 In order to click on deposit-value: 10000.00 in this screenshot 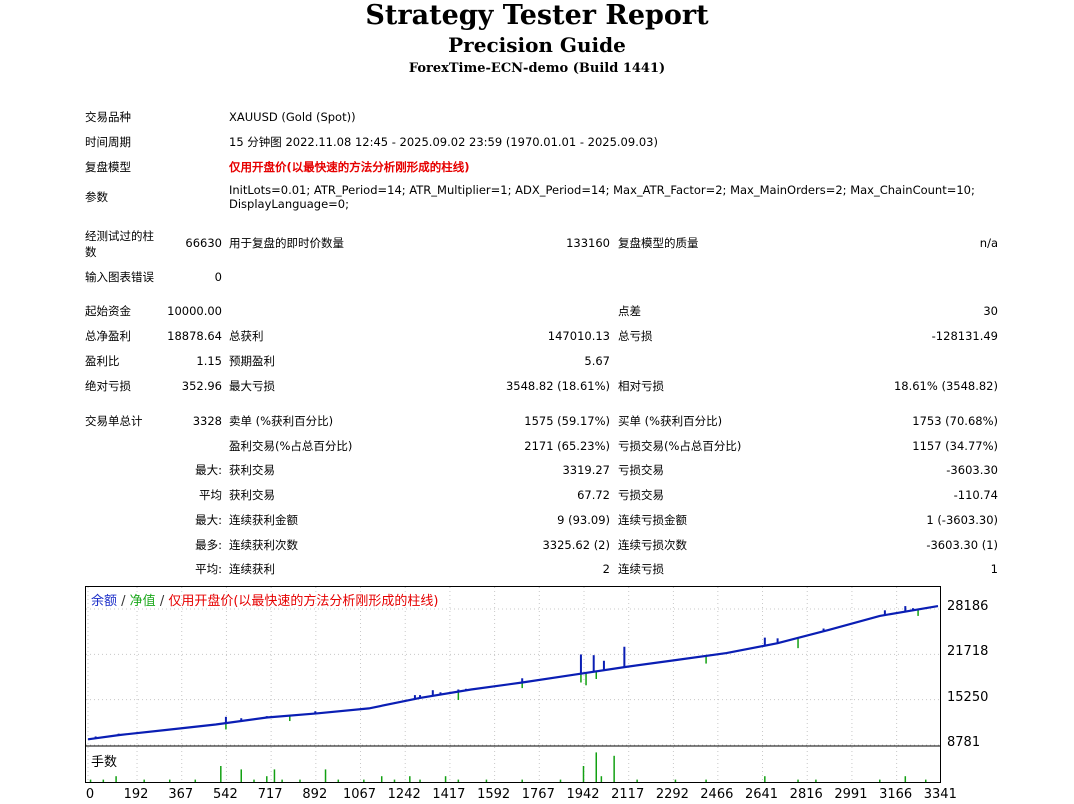, I will do `click(194, 311)`.